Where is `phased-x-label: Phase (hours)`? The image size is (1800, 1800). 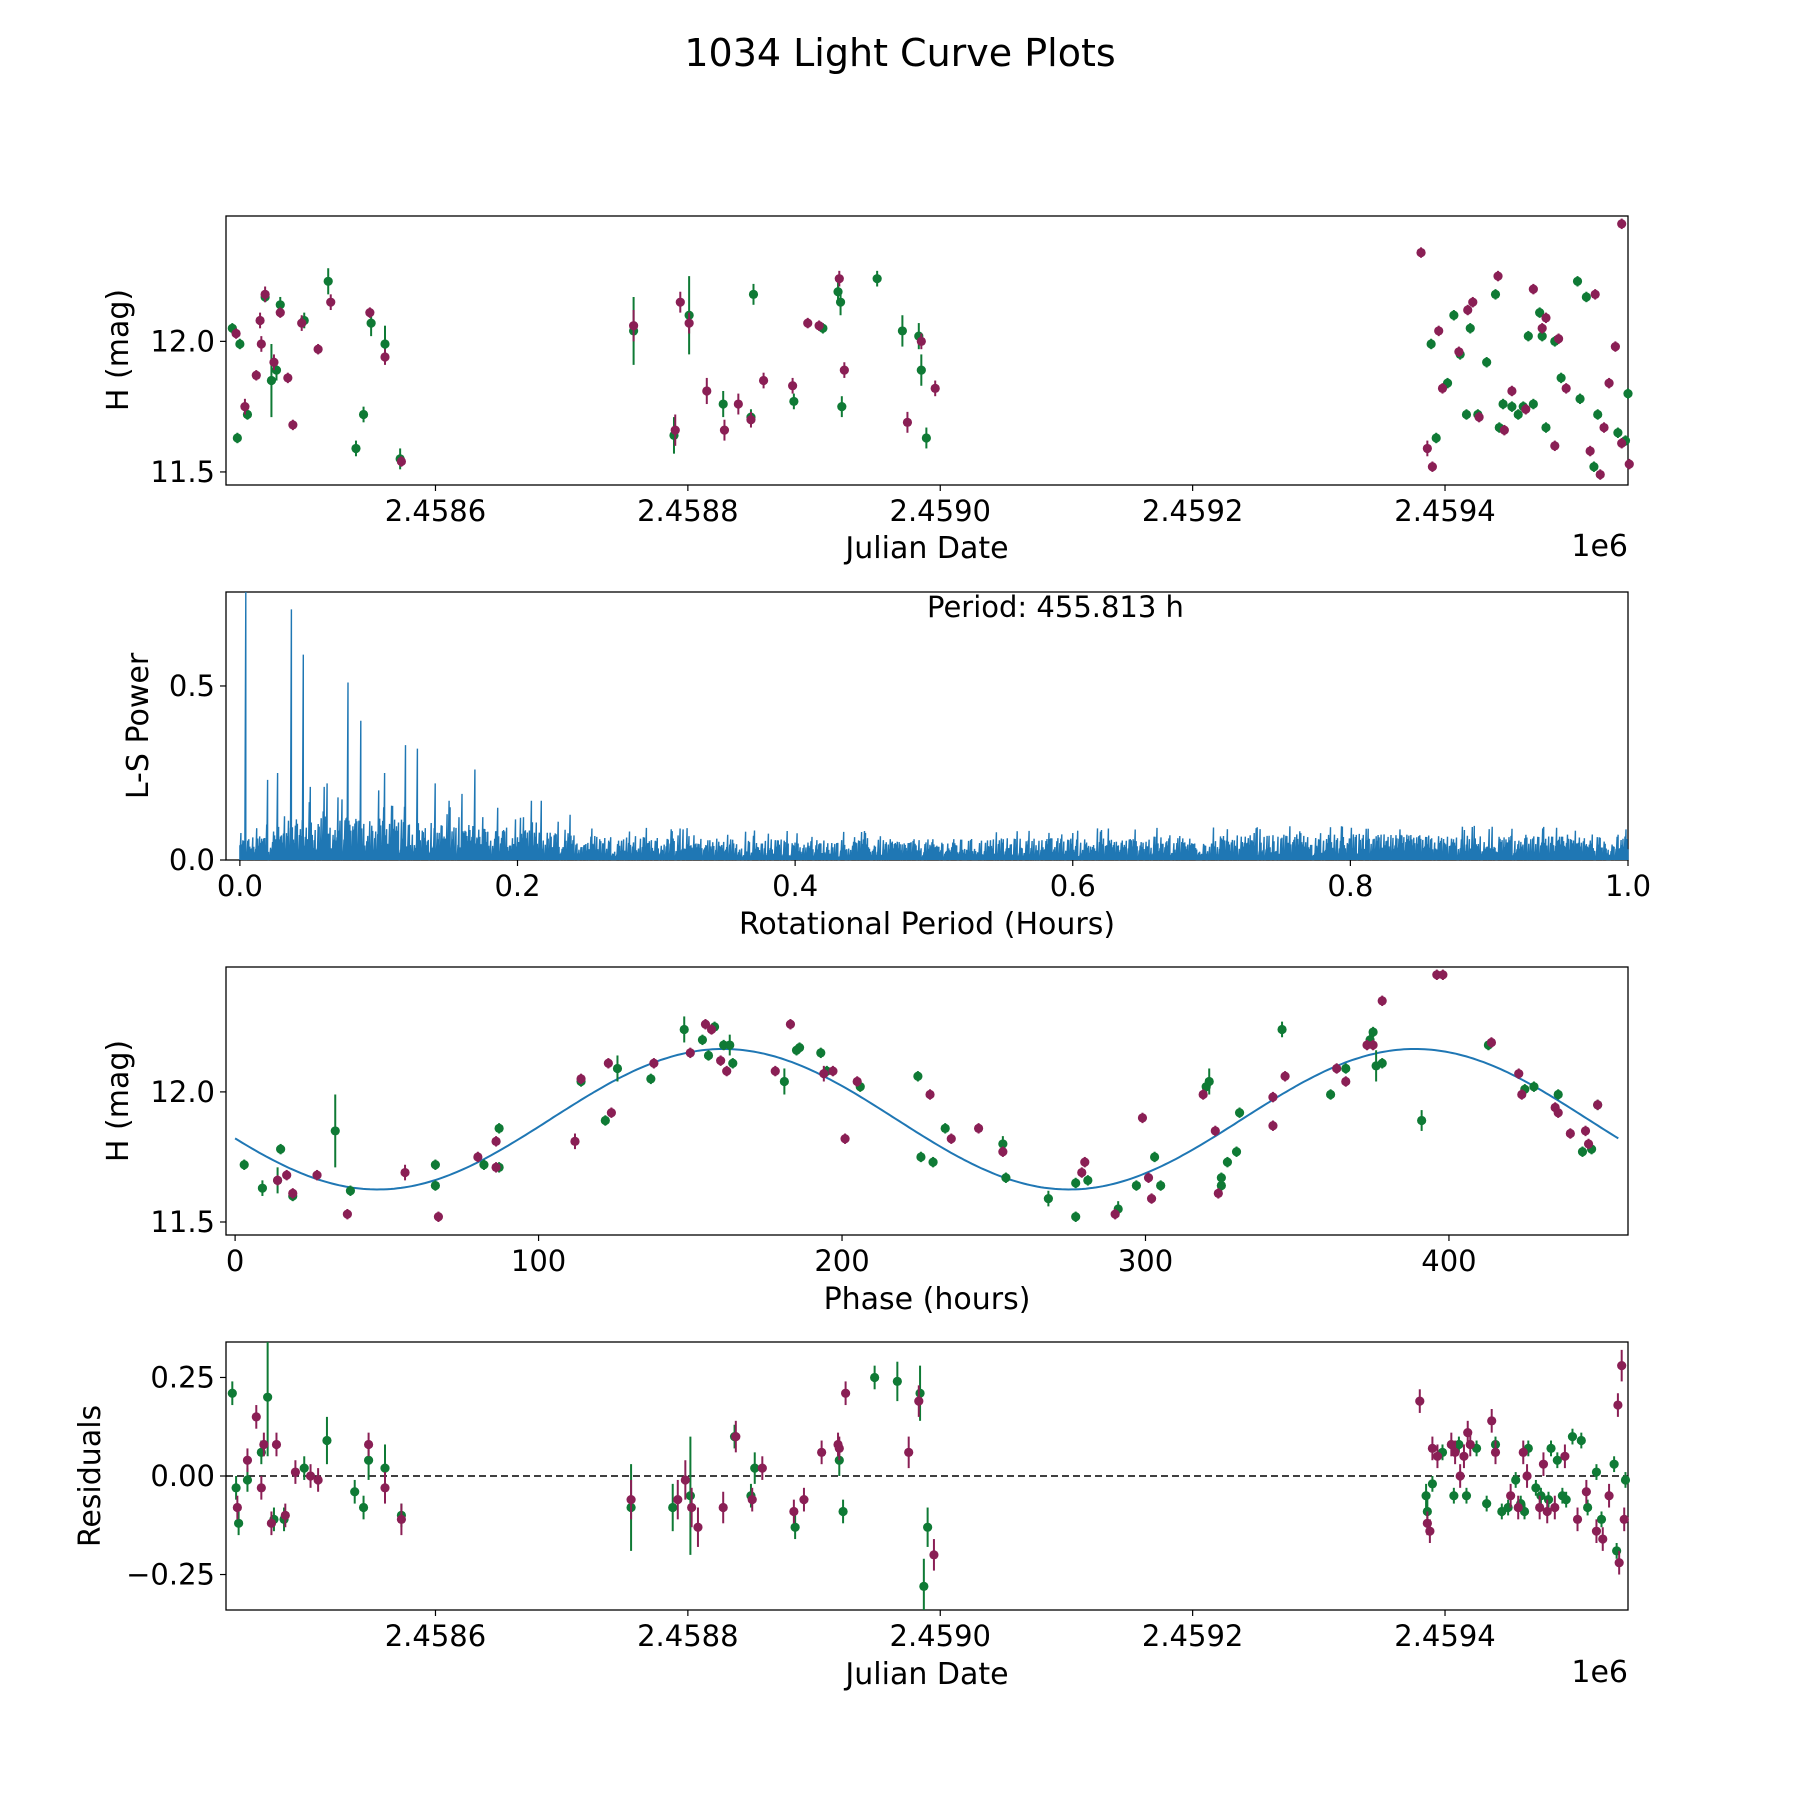
phased-x-label: Phase (hours) is located at coordinates (927, 1299).